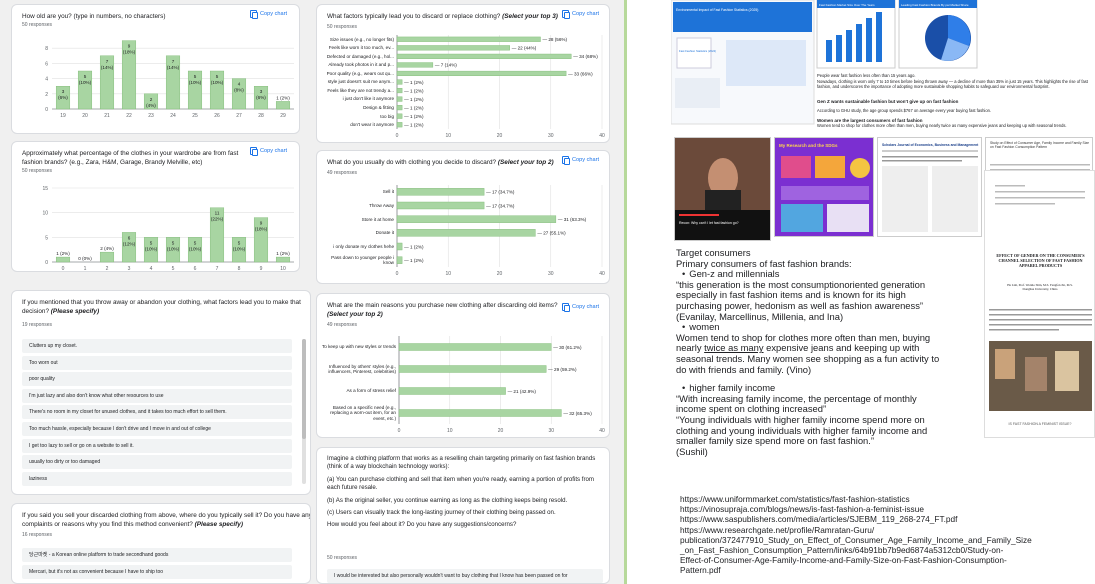  I want to click on x-tick-label: 7, so click(217, 269).